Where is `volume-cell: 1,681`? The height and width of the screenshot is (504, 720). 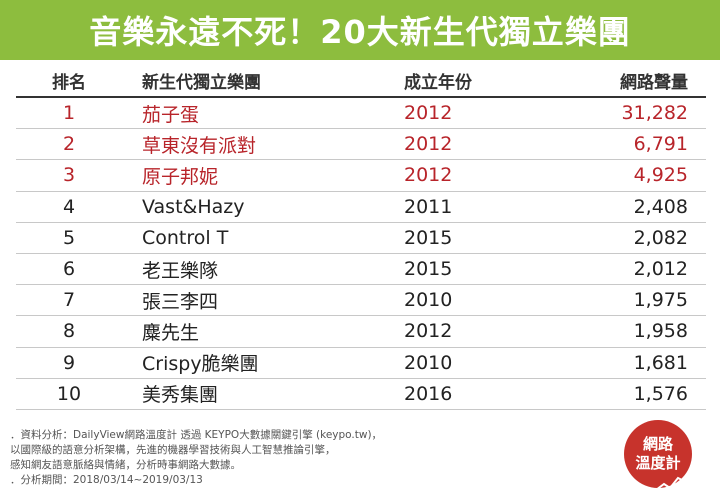 volume-cell: 1,681 is located at coordinates (660, 362).